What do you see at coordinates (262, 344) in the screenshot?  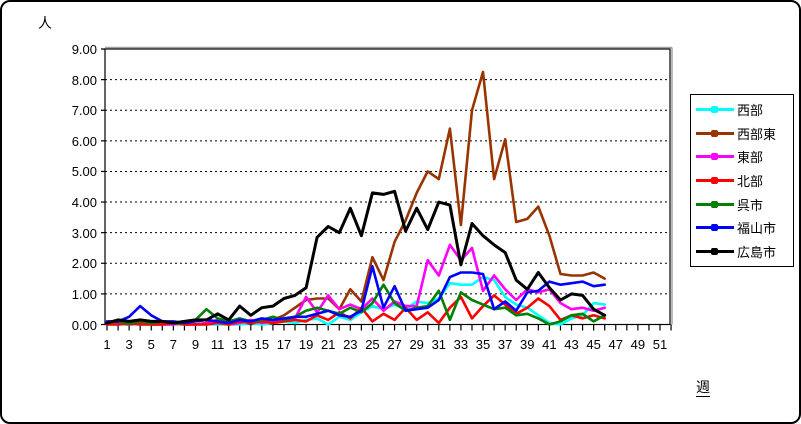 I see `x-tick-label: 15` at bounding box center [262, 344].